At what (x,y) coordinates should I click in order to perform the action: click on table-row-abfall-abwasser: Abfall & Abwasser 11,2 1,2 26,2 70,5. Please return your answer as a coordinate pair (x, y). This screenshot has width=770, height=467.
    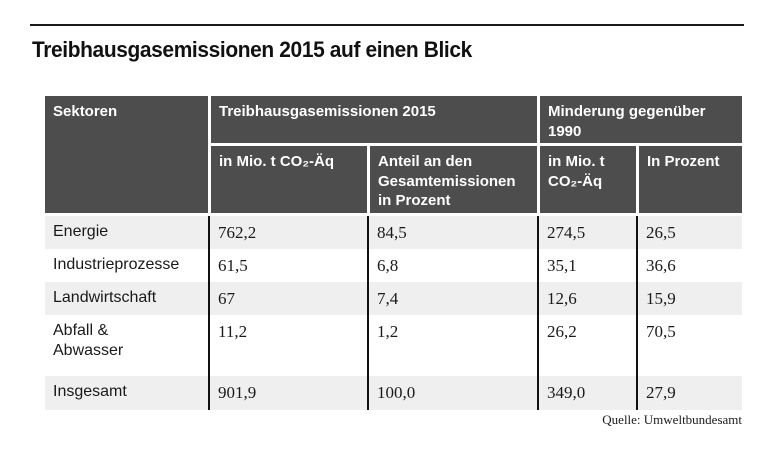
    Looking at the image, I should click on (393, 346).